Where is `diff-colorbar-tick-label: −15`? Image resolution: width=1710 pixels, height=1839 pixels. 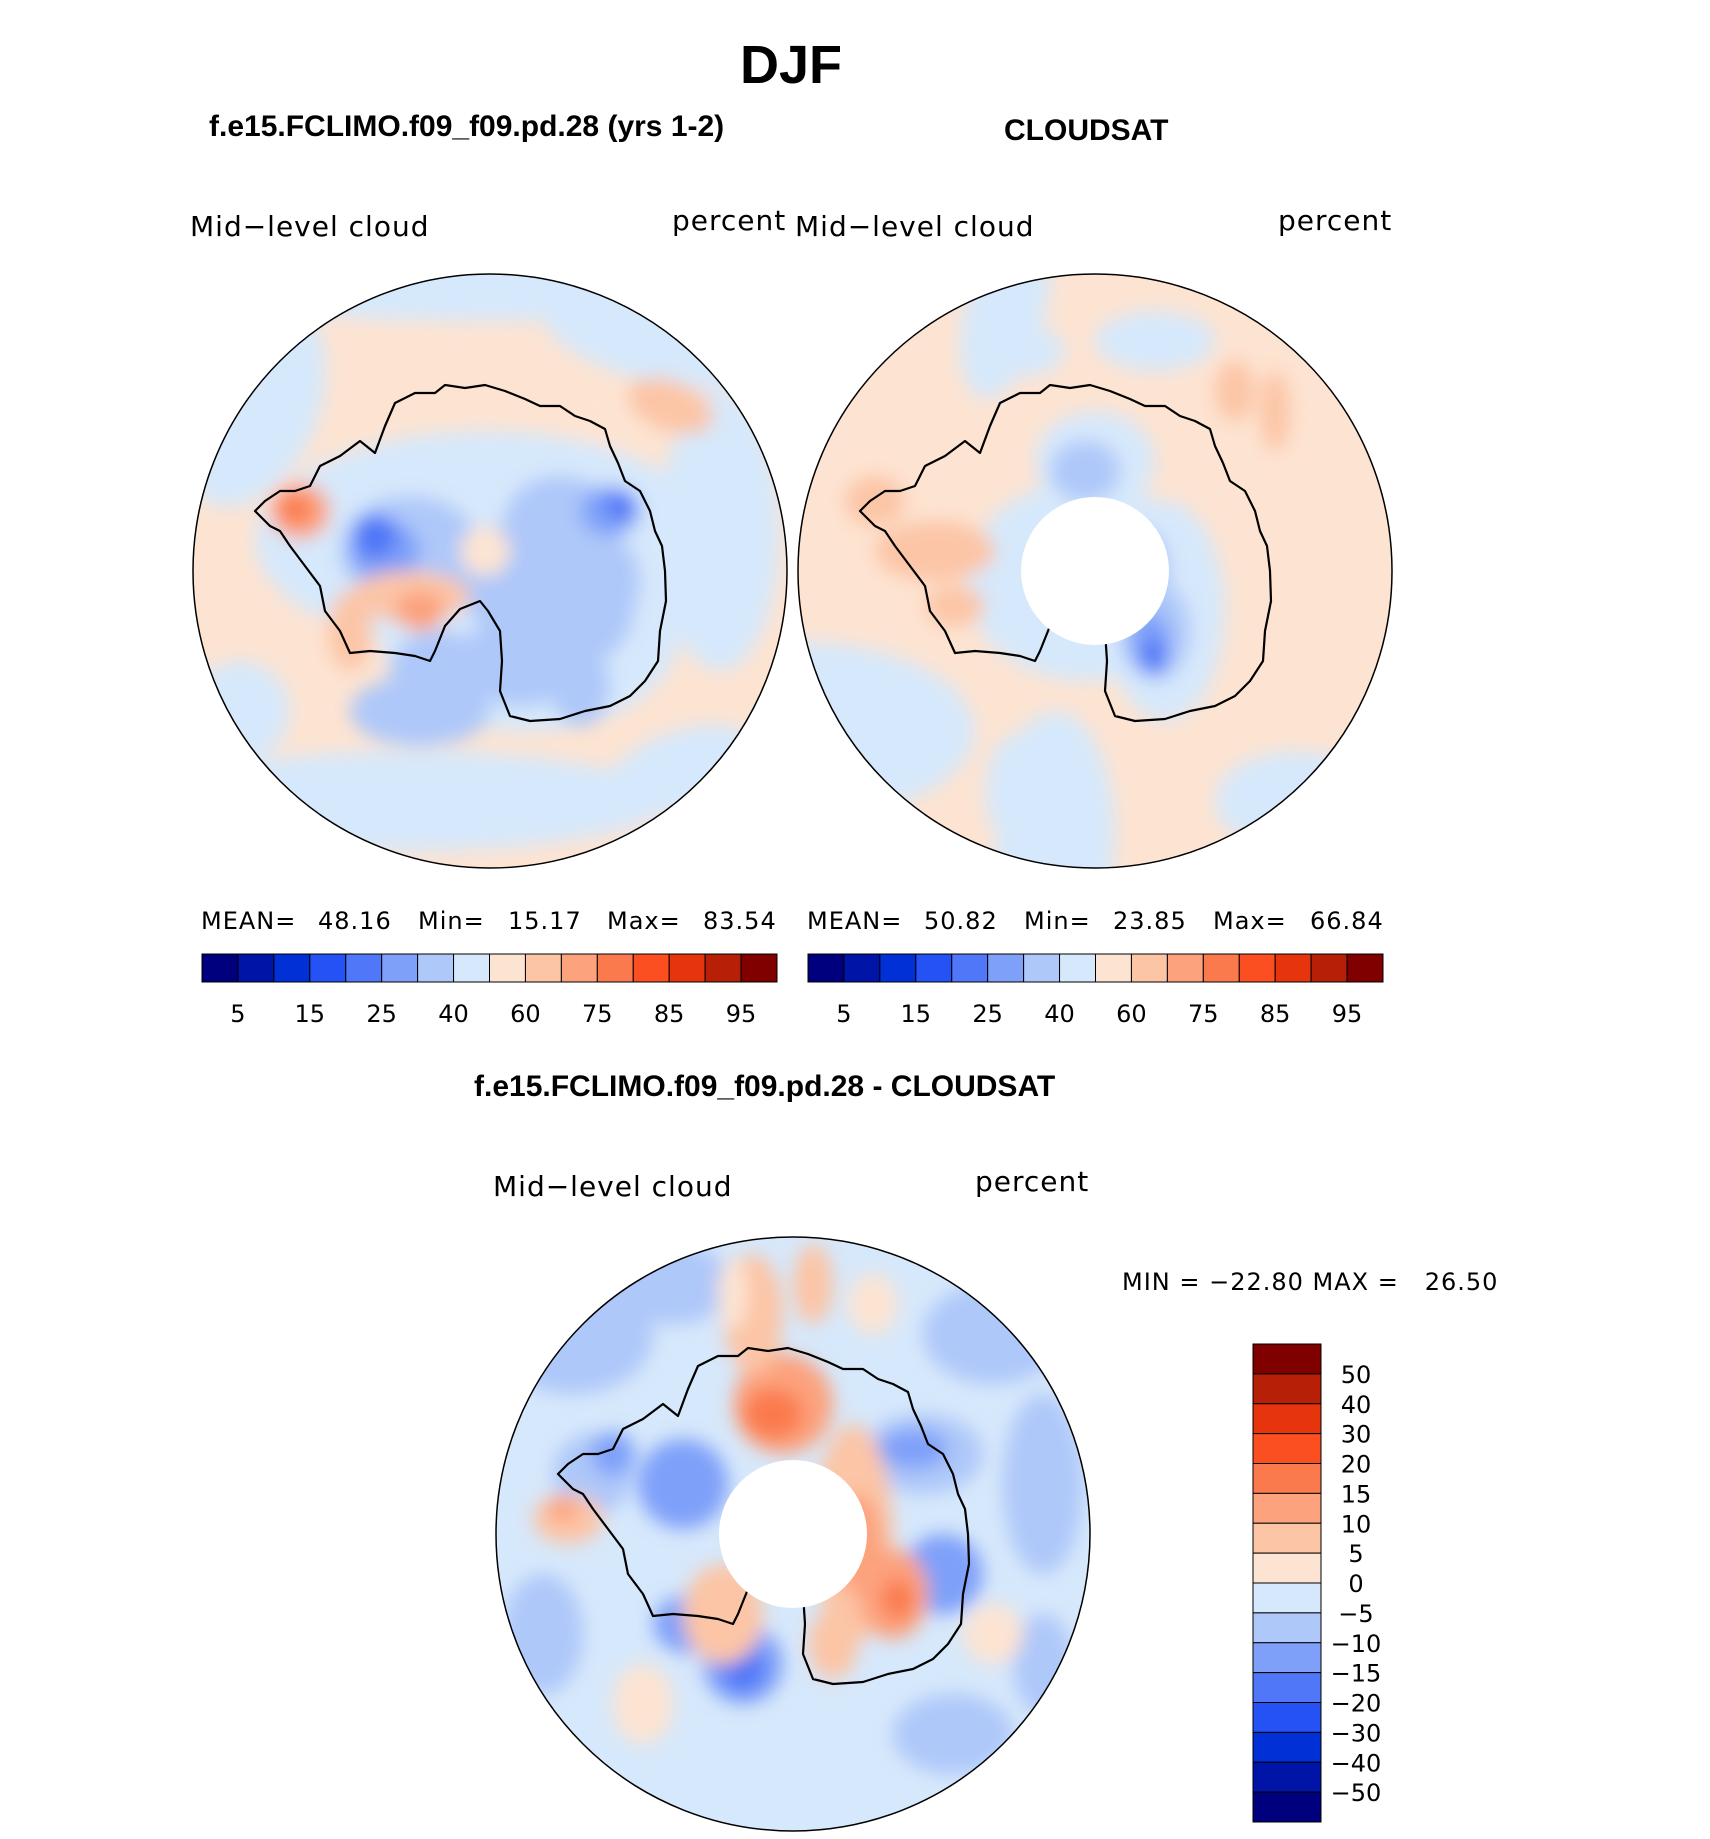 diff-colorbar-tick-label: −15 is located at coordinates (1356, 1674).